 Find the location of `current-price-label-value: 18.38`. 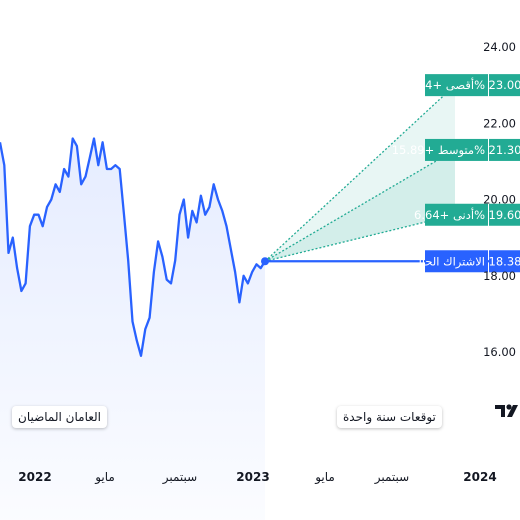

current-price-label-value: 18.38 is located at coordinates (504, 261).